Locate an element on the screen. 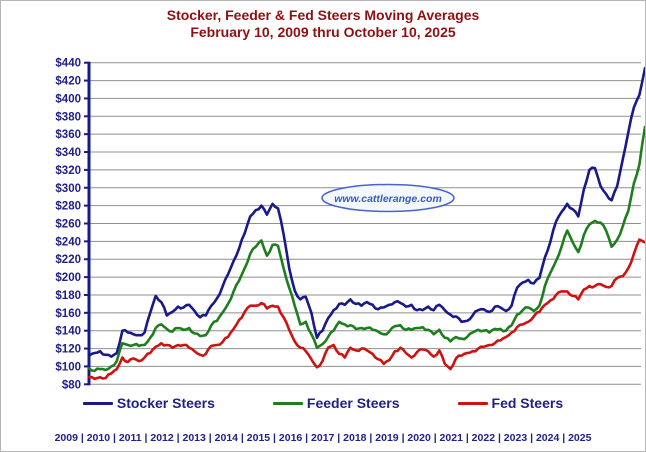 This screenshot has height=452, width=646. y-tick-label: $420 is located at coordinates (68, 82).